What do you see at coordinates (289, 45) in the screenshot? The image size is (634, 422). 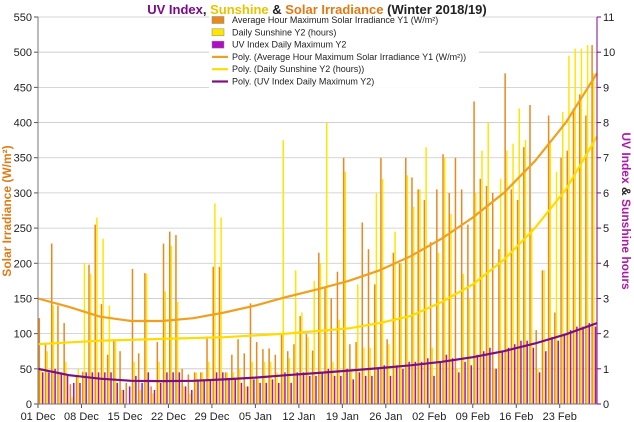 I see `legend-label: UV Index Daily Maximum Y2` at bounding box center [289, 45].